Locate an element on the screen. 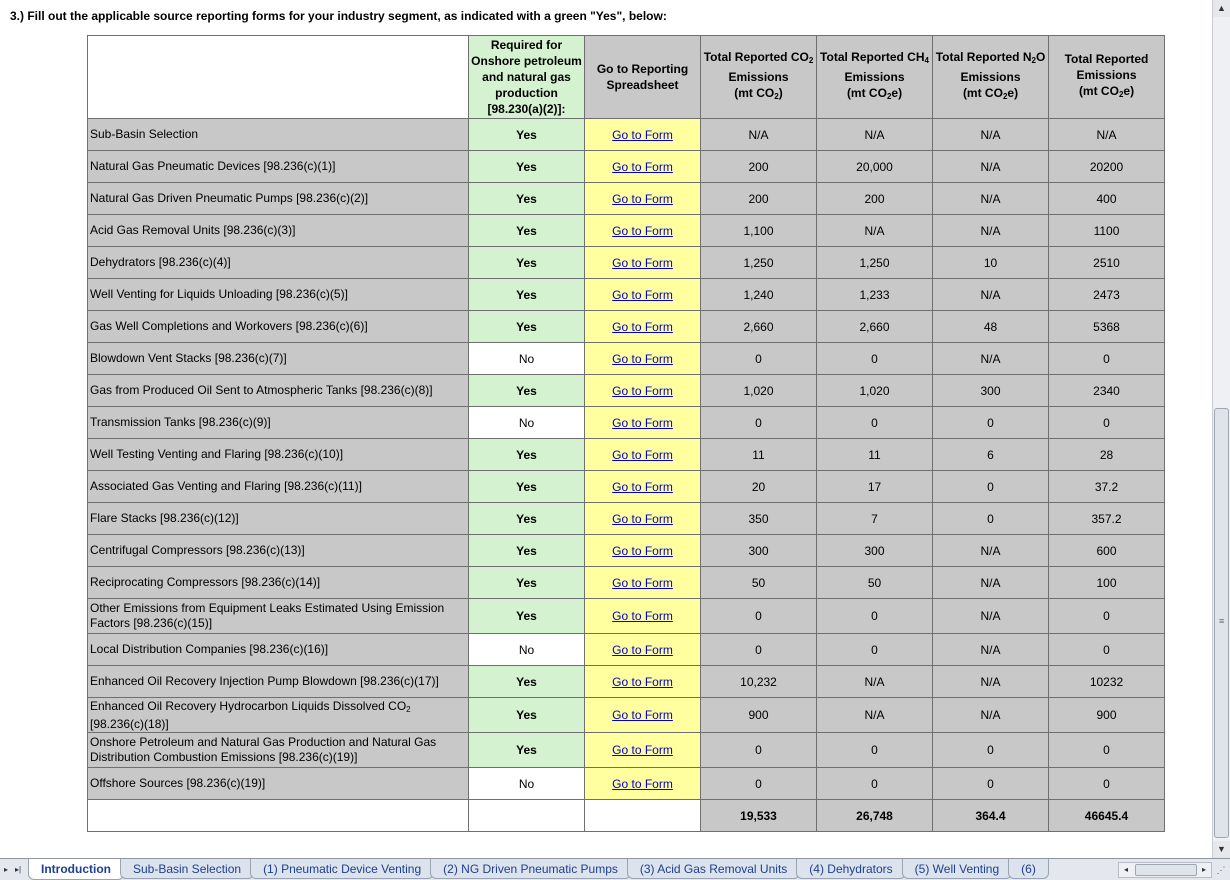 The width and height of the screenshot is (1230, 880). total-cell: N/A is located at coordinates (1106, 134).